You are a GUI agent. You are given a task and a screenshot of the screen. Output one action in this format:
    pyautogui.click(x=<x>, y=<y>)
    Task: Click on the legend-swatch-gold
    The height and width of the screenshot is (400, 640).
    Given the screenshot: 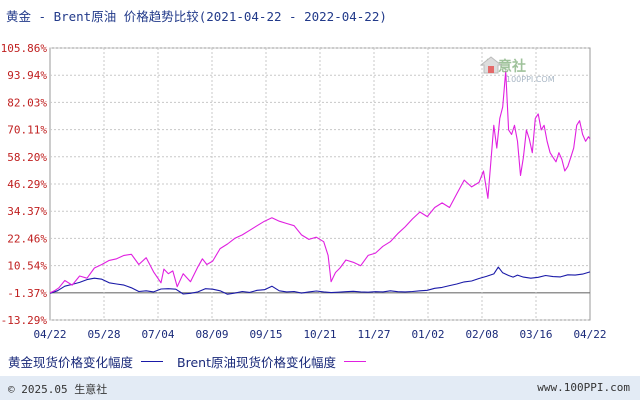 What is the action you would take?
    pyautogui.click(x=152, y=361)
    